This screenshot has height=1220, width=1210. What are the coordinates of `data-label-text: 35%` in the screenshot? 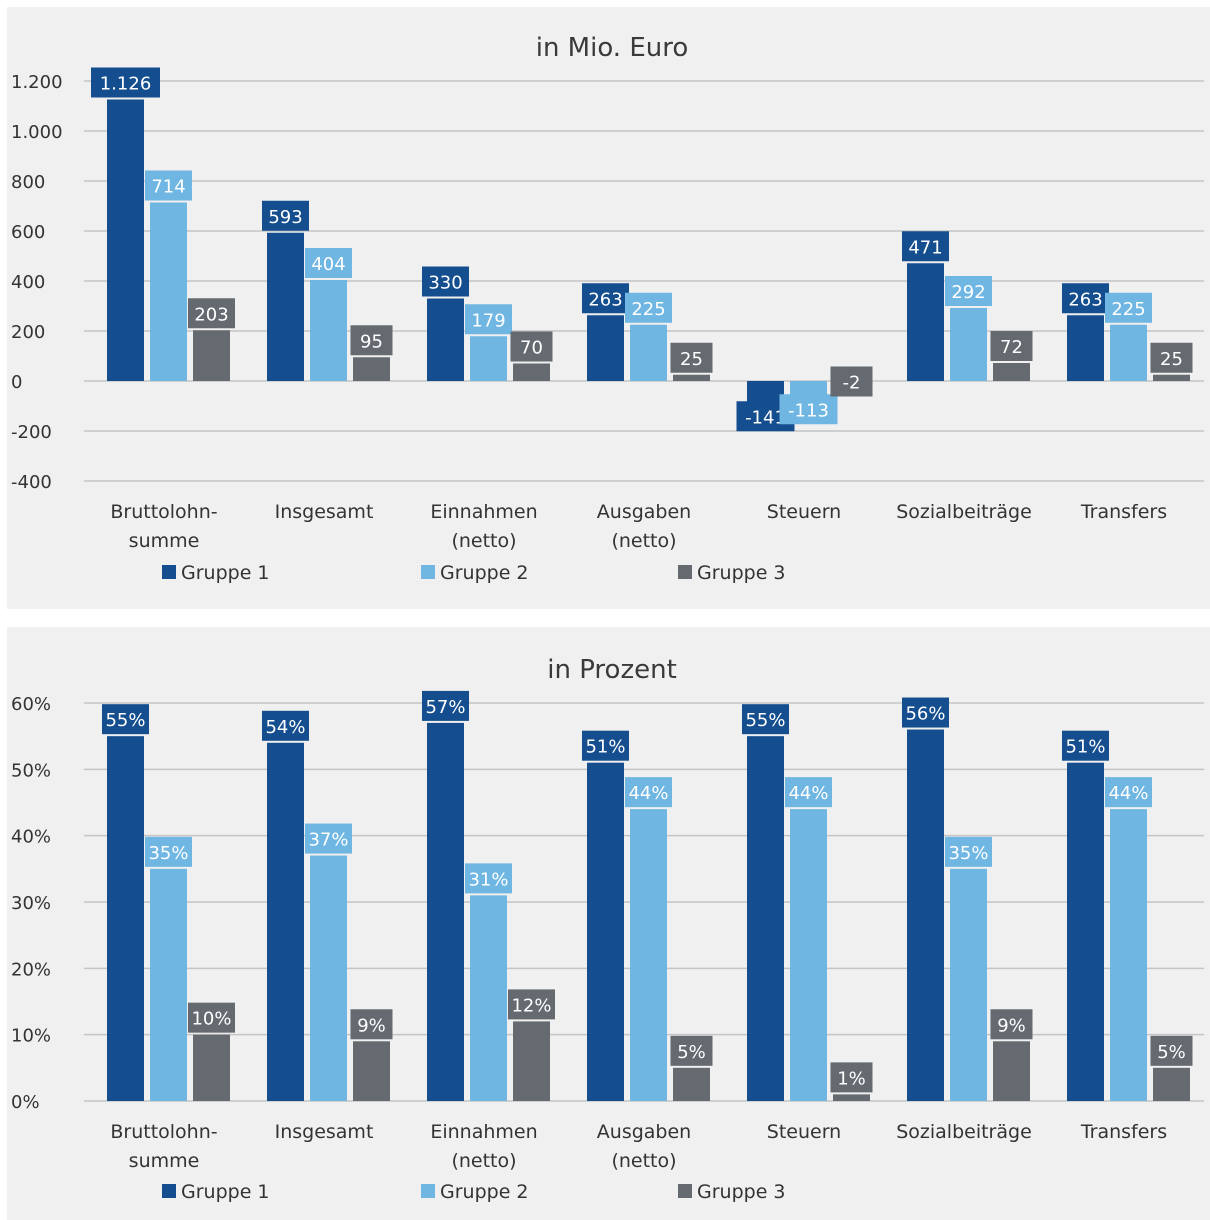 It's located at (168, 853).